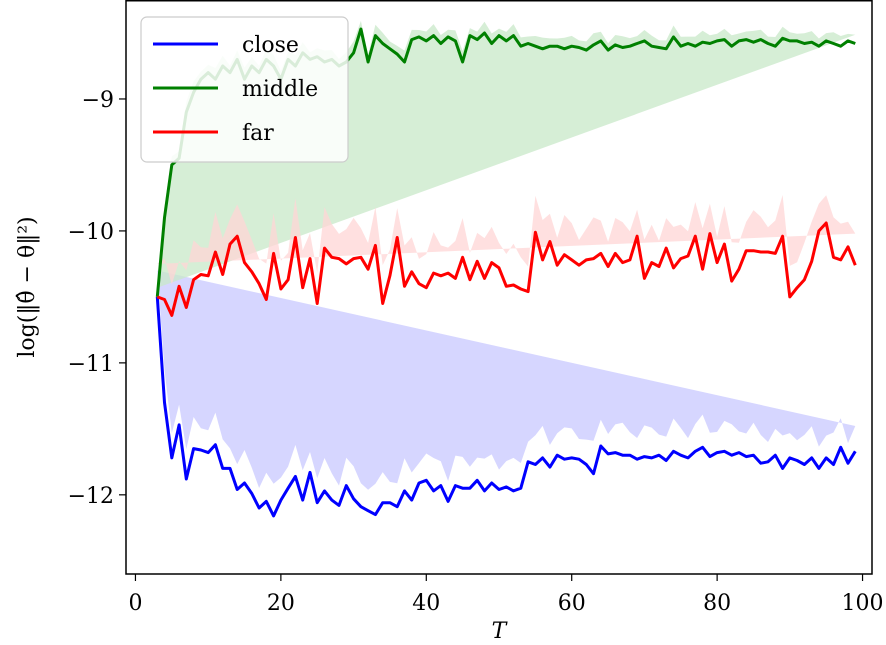  I want to click on legend-label-close: close, so click(270, 45).